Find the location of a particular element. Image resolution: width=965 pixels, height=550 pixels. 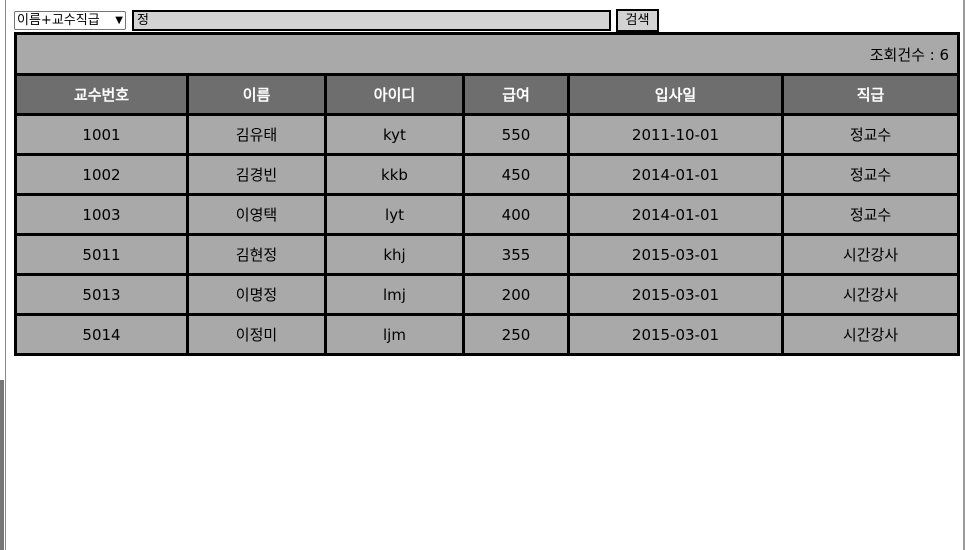

table-row: 1003 이영택 lyt 400 2014-01-01 정교수 is located at coordinates (487, 214).